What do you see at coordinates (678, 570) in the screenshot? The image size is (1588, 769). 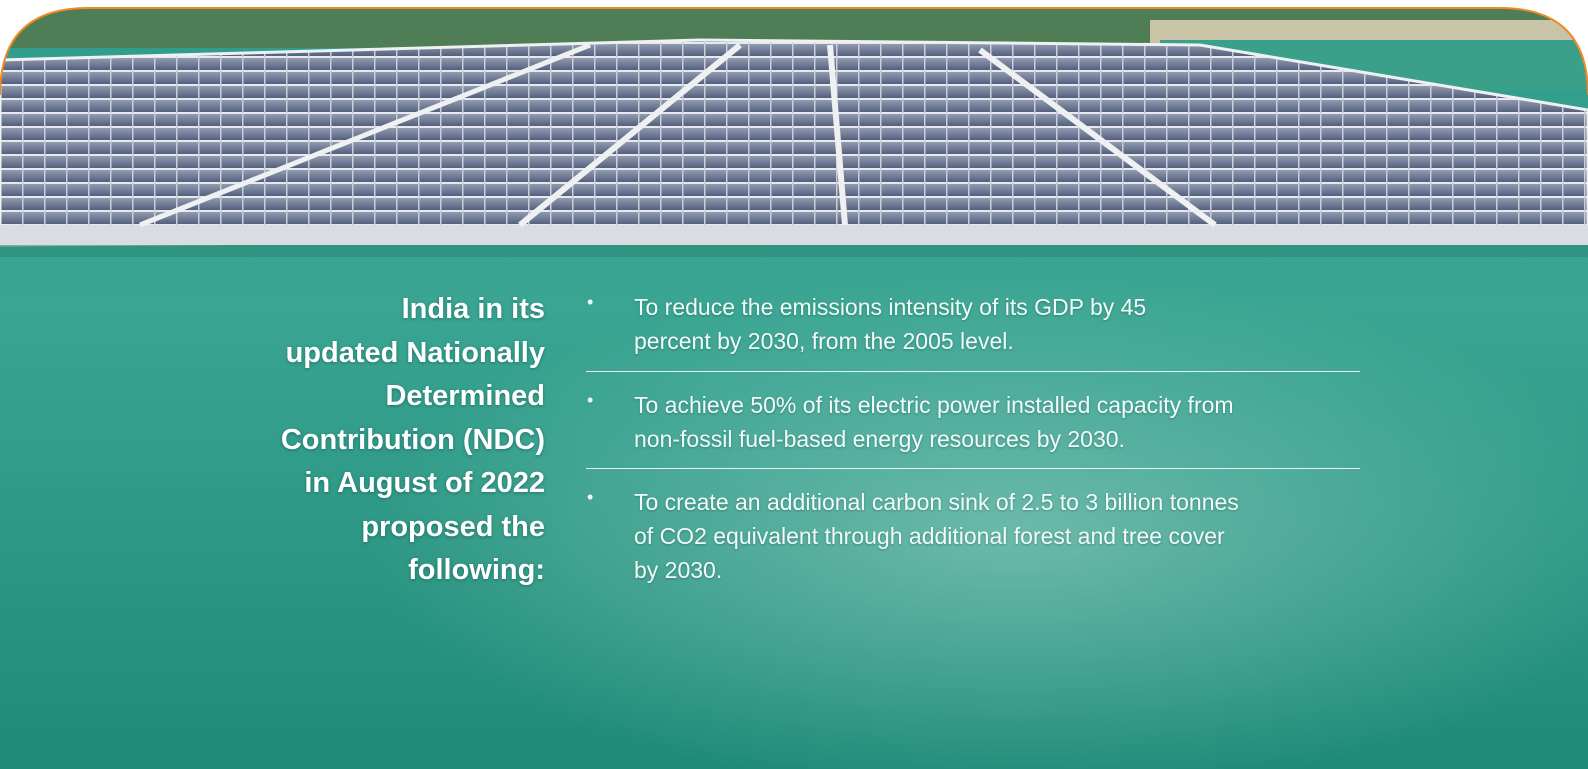 I see `bullet-text: by 2030.` at bounding box center [678, 570].